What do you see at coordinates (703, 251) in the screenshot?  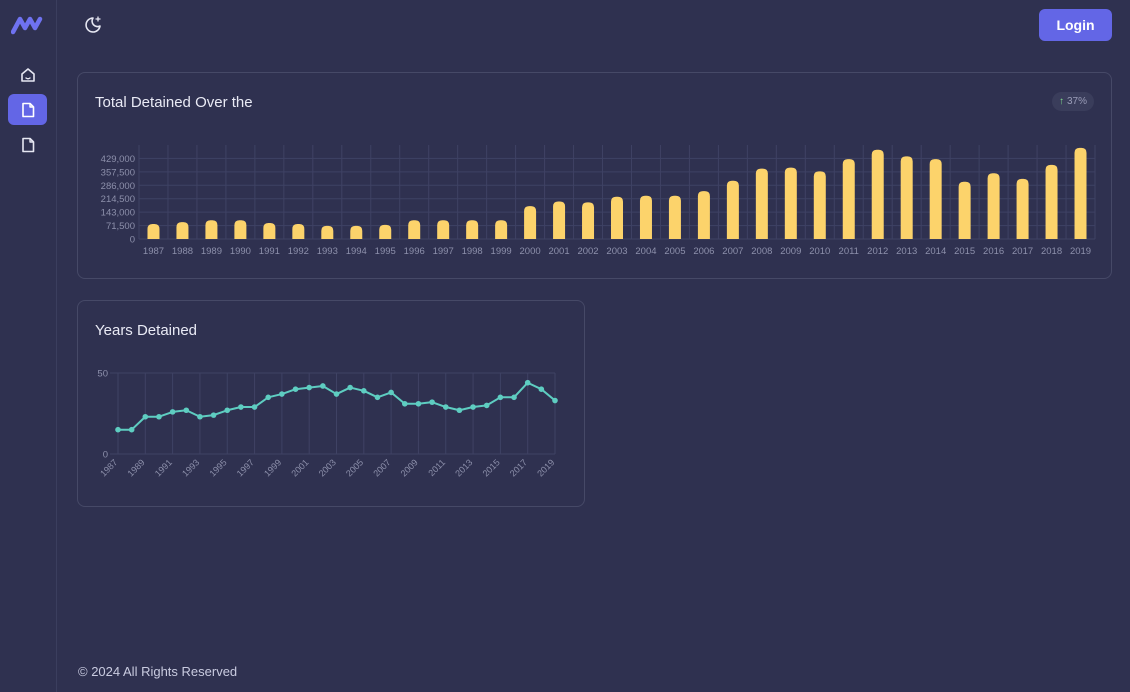 I see `x-tick-label: 2006` at bounding box center [703, 251].